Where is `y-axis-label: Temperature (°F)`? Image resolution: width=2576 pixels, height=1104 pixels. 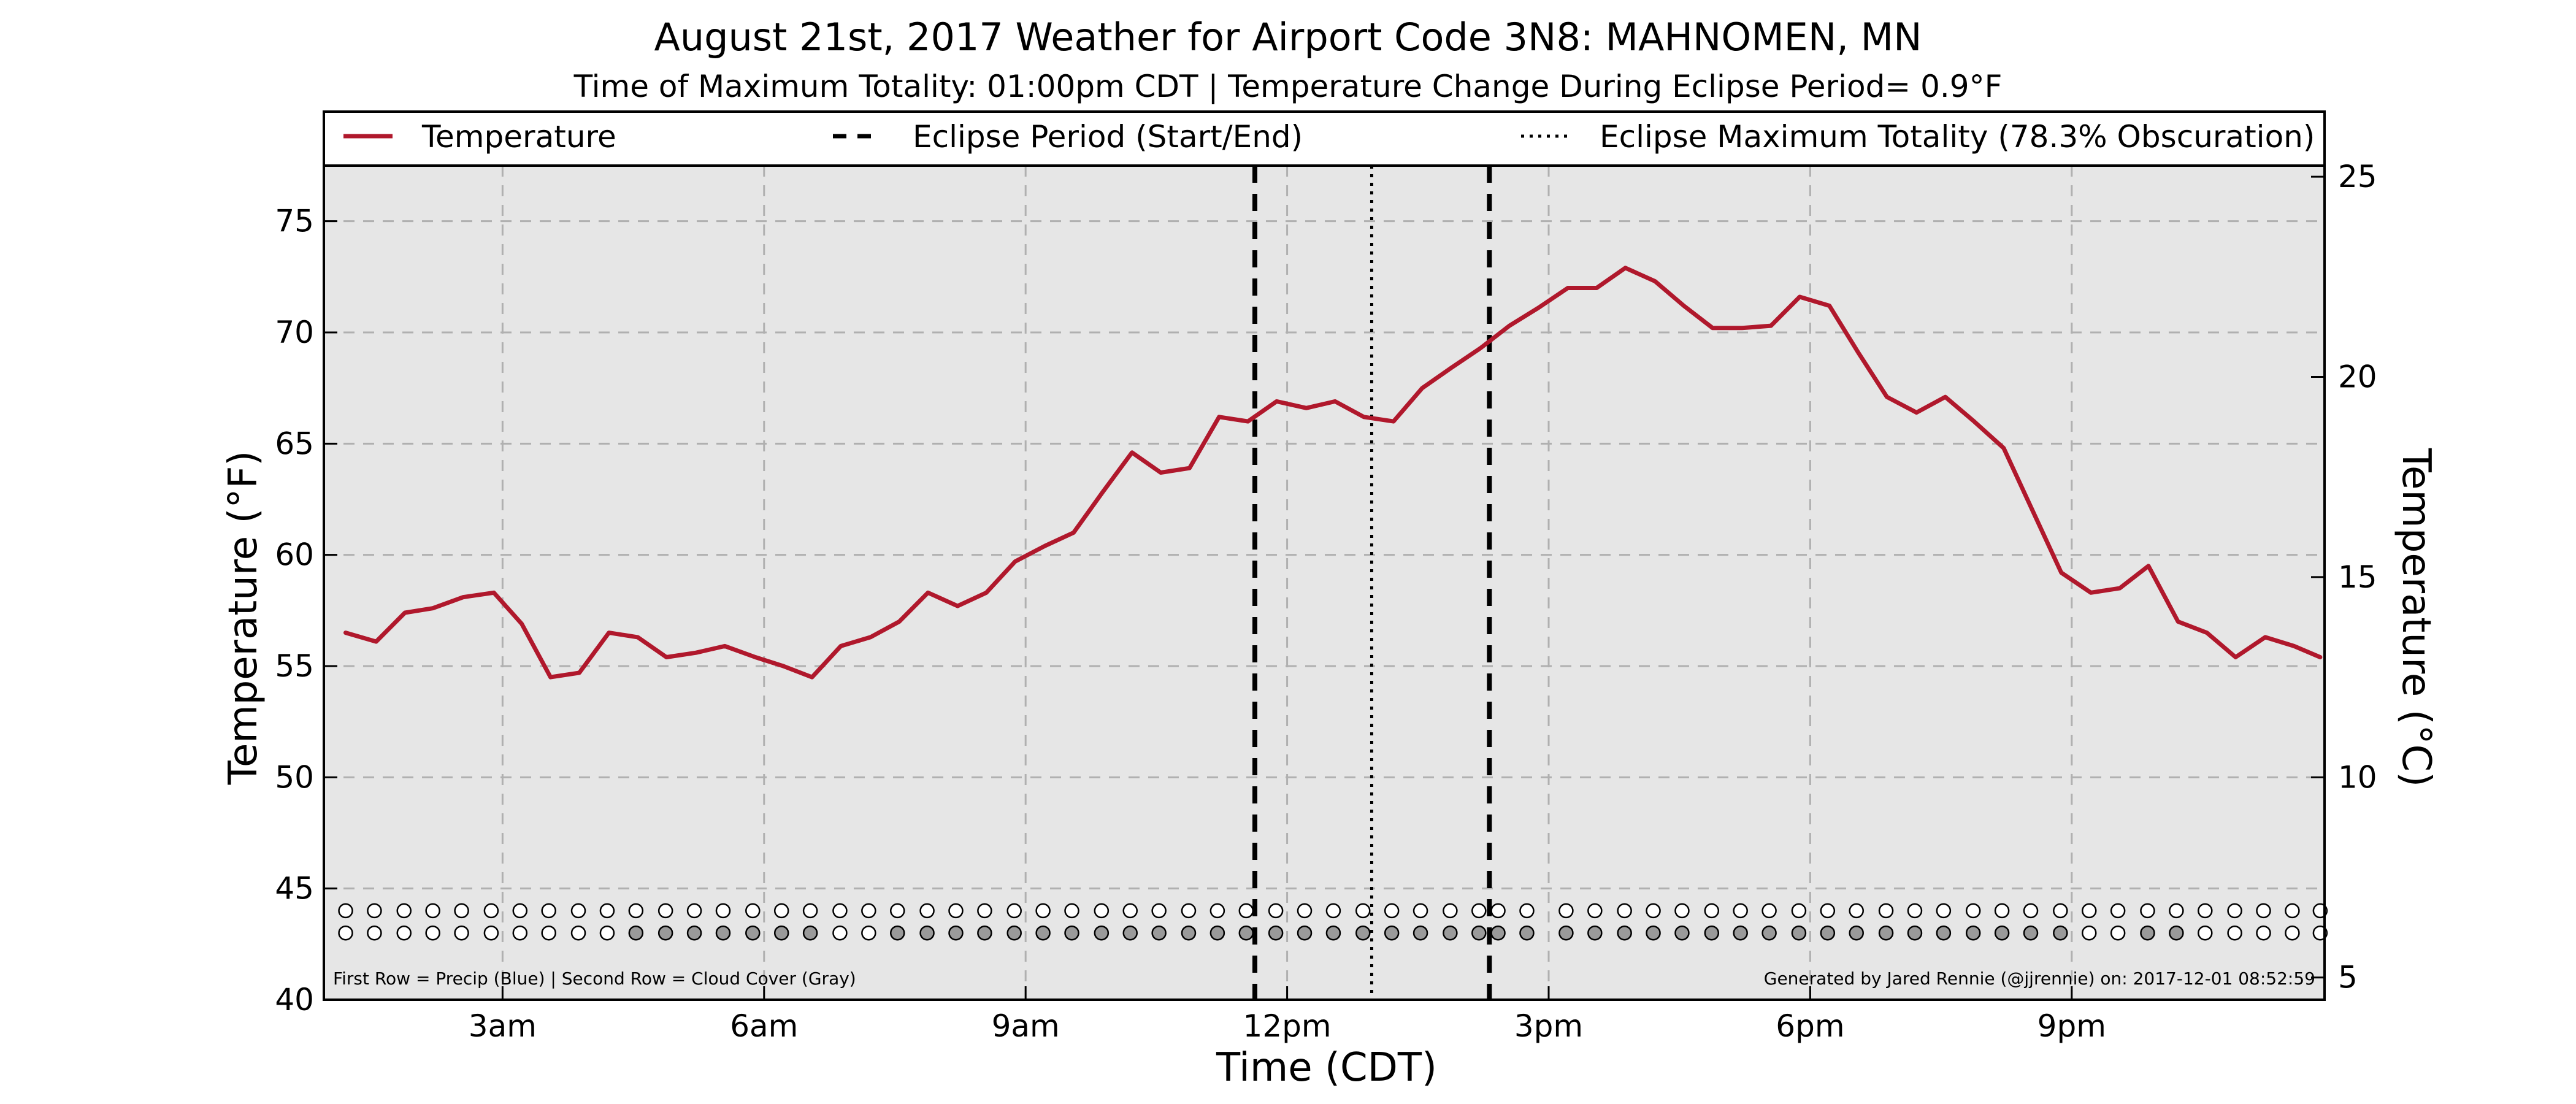
y-axis-label: Temperature (°F) is located at coordinates (243, 618).